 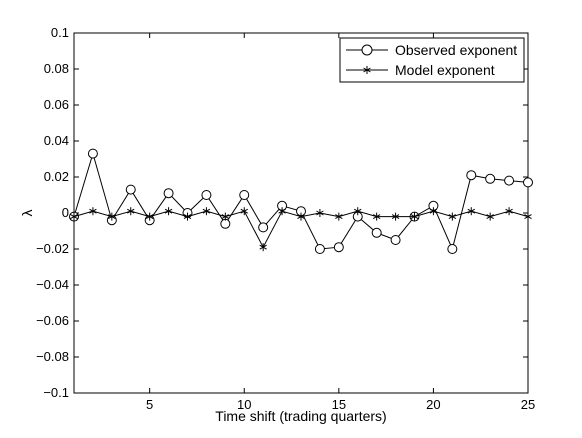 I want to click on x-axis-label: Time shift (trading quarters), so click(x=300, y=416).